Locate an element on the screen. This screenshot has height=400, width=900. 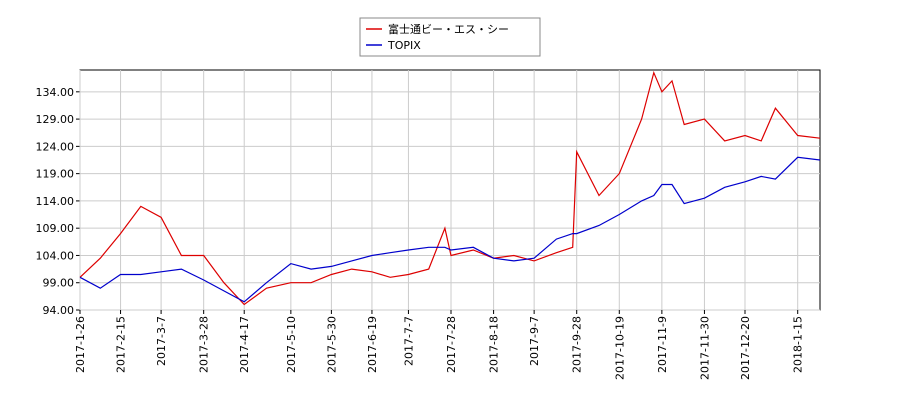
x-tick-label: 2018-1-15 is located at coordinates (798, 344).